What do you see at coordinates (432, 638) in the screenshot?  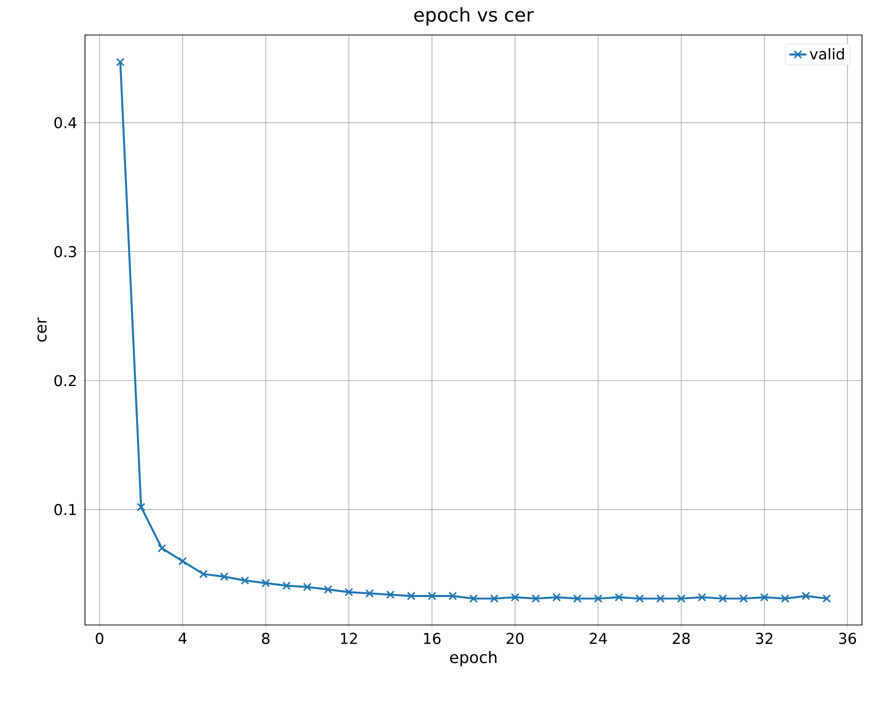 I see `x-tick-label: 16` at bounding box center [432, 638].